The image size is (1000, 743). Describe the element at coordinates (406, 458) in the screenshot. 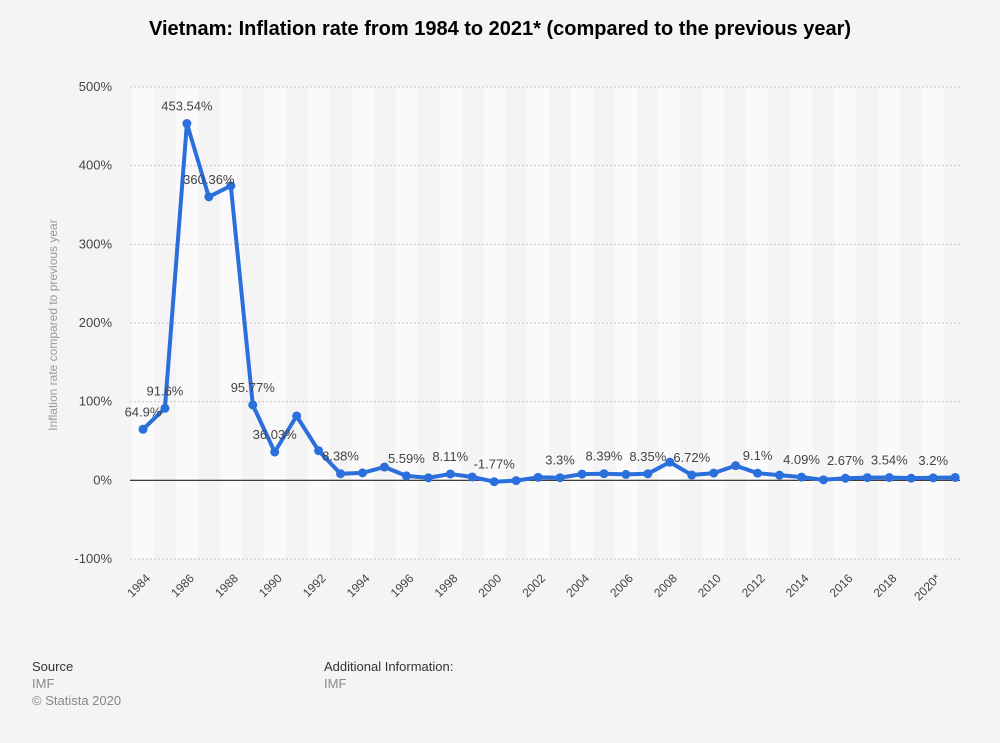

I see `data-label: 5.59%` at that location.